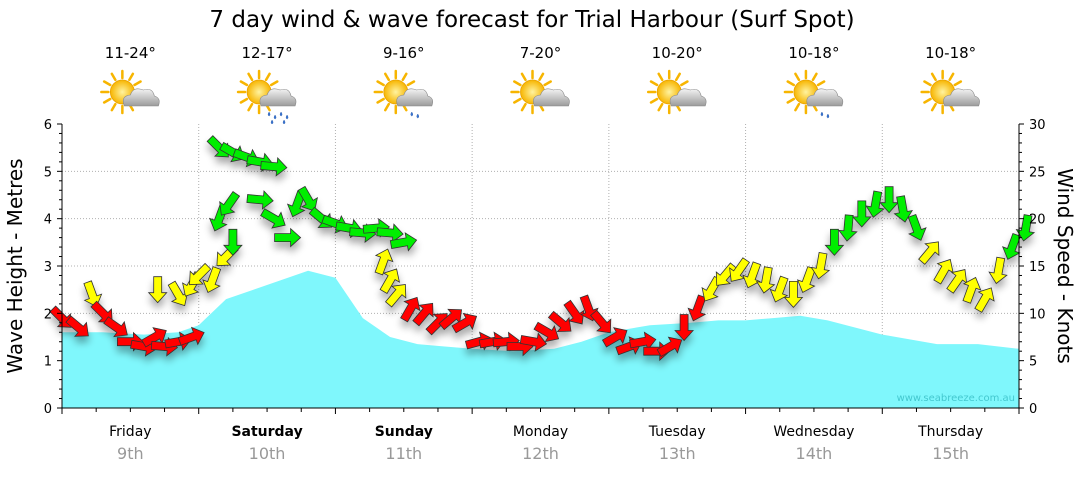 The image size is (1080, 479). I want to click on temperature-range-label: 7-20°, so click(541, 53).